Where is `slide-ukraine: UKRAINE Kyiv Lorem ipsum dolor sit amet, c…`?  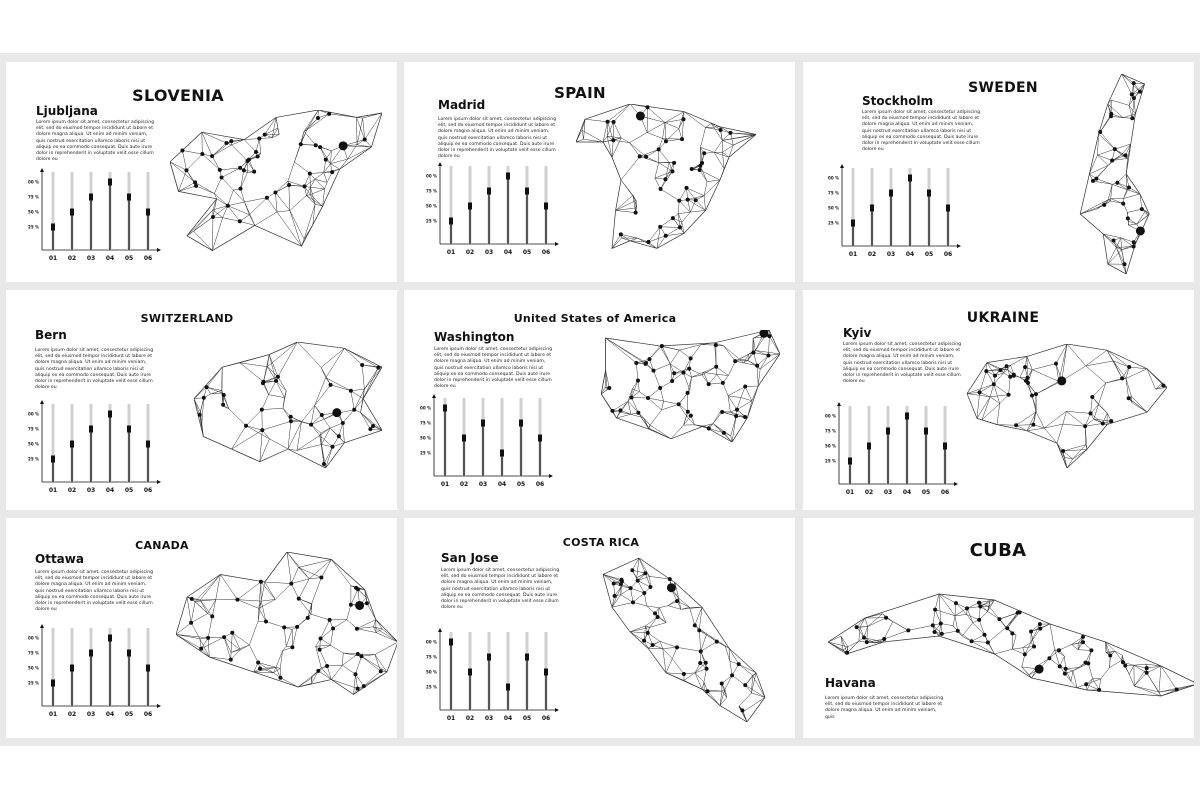 slide-ukraine: UKRAINE Kyiv Lorem ipsum dolor sit amet, c… is located at coordinates (998, 400).